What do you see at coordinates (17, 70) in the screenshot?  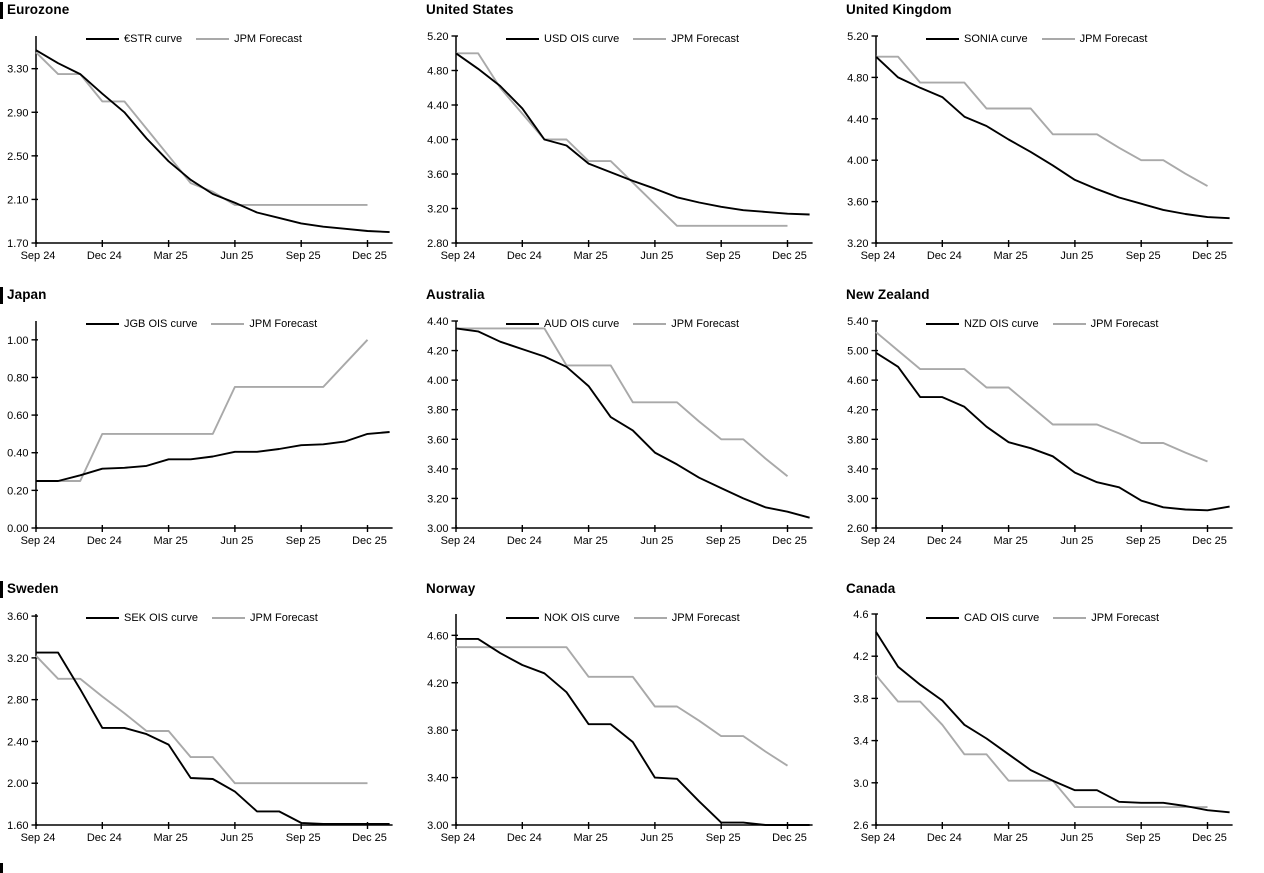 I see `y-tick-label: 3.30` at bounding box center [17, 70].